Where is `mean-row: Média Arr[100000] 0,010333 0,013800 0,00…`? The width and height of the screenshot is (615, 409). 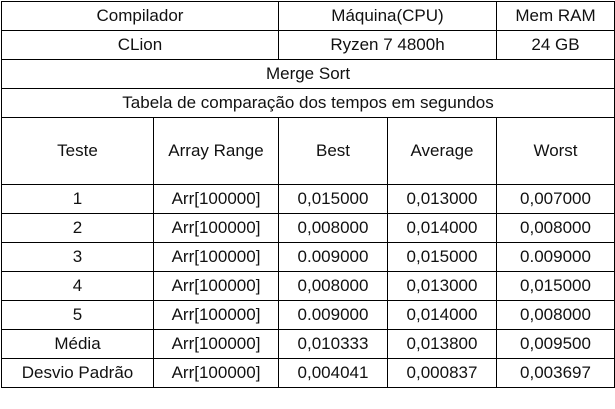 mean-row: Média Arr[100000] 0,010333 0,013800 0,00… is located at coordinates (308, 344).